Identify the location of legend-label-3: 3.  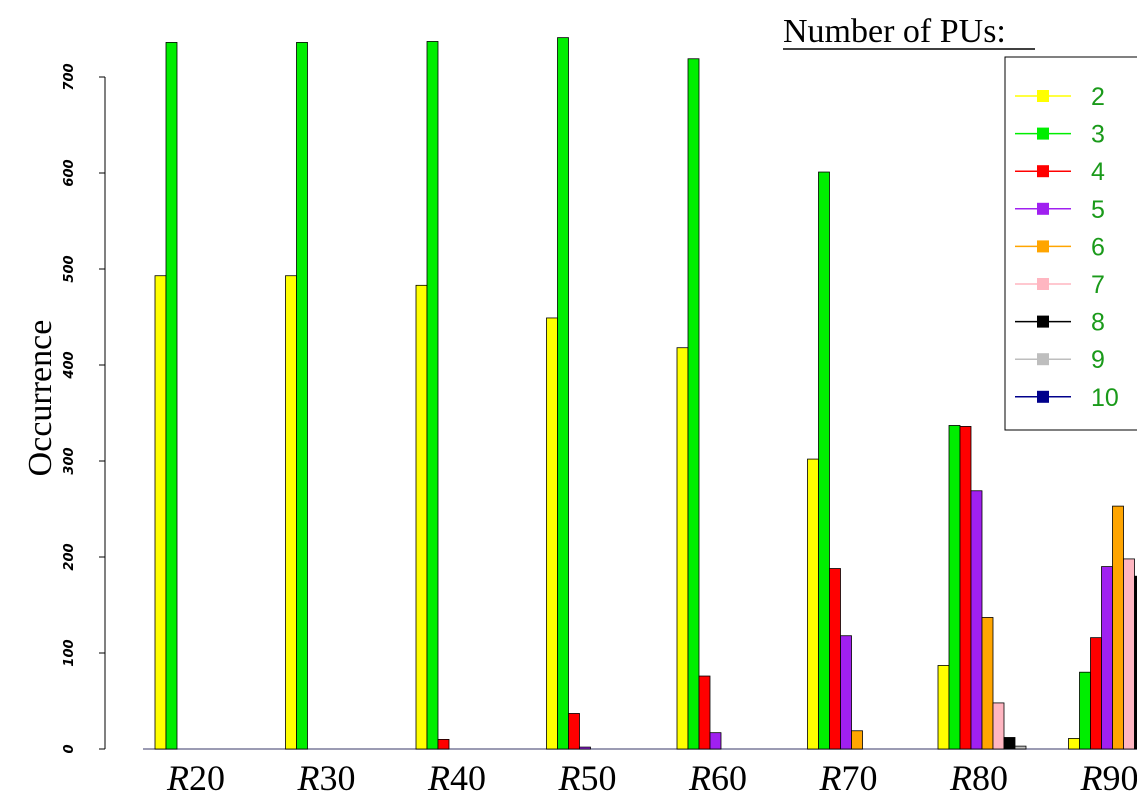
(1098, 135).